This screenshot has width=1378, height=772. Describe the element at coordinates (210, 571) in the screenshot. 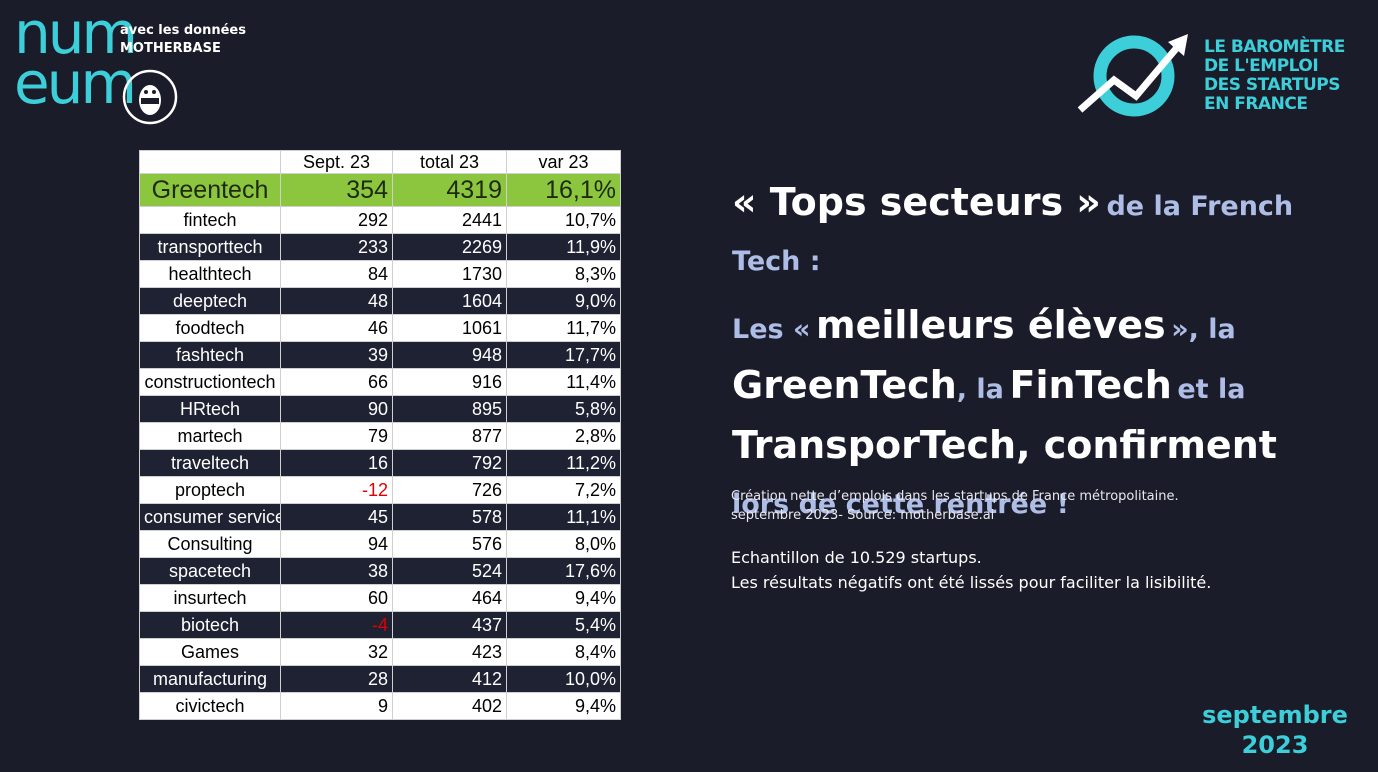

I see `sector-name: spacetech` at that location.